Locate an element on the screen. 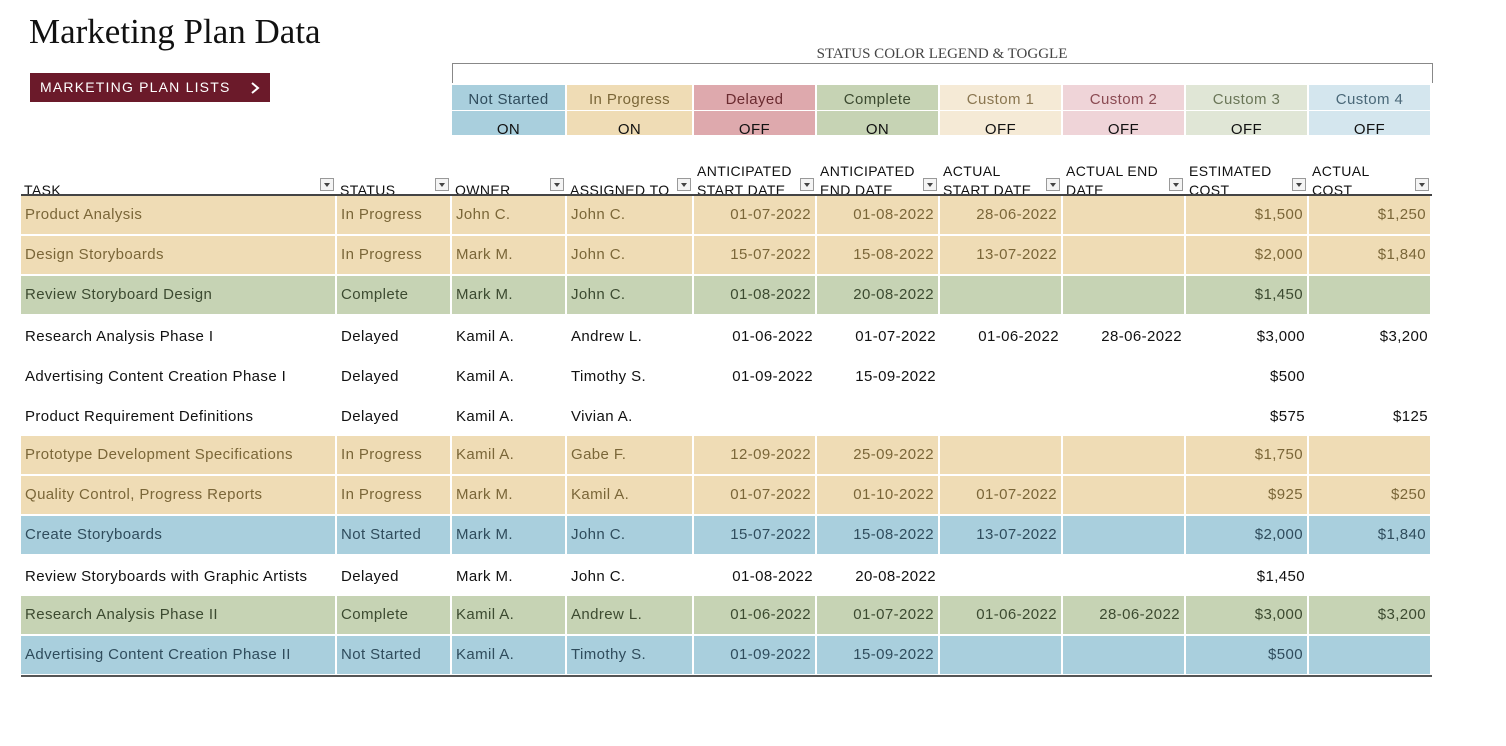 This screenshot has width=1506, height=746. table-cell: $1,250 is located at coordinates (1370, 215).